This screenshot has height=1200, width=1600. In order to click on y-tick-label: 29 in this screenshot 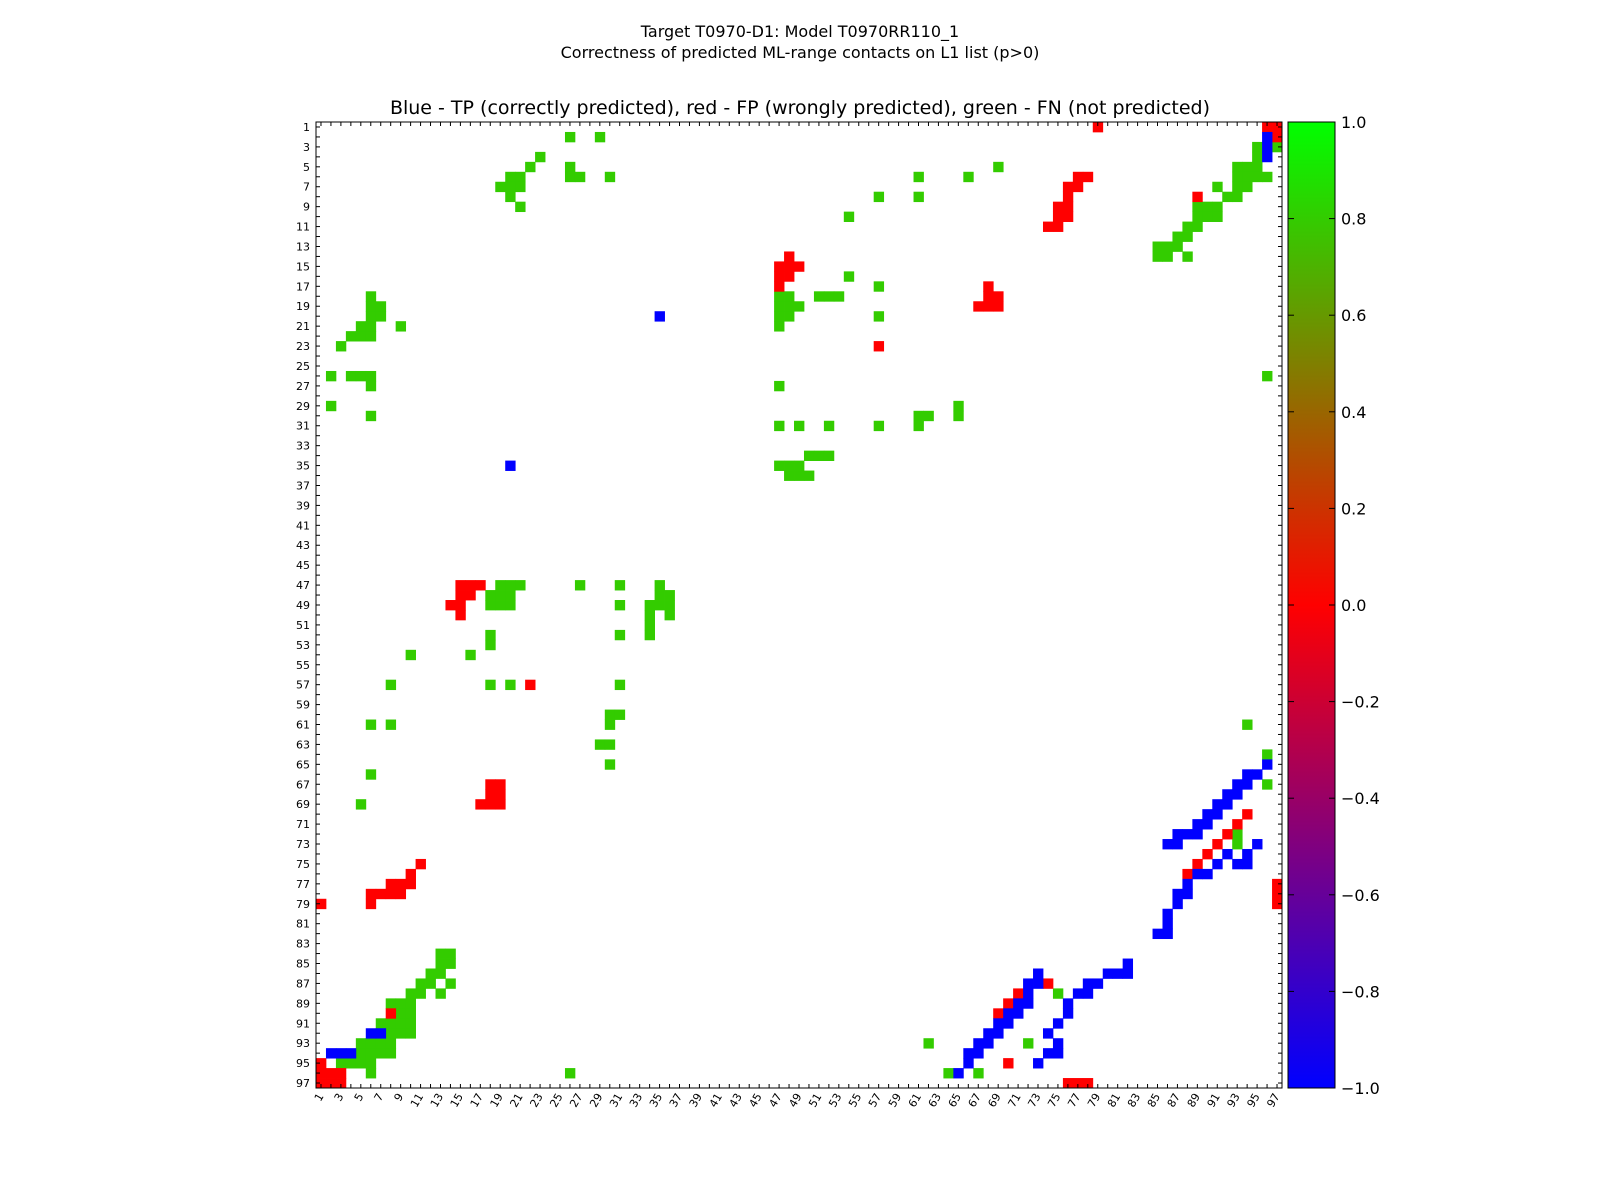, I will do `click(303, 406)`.